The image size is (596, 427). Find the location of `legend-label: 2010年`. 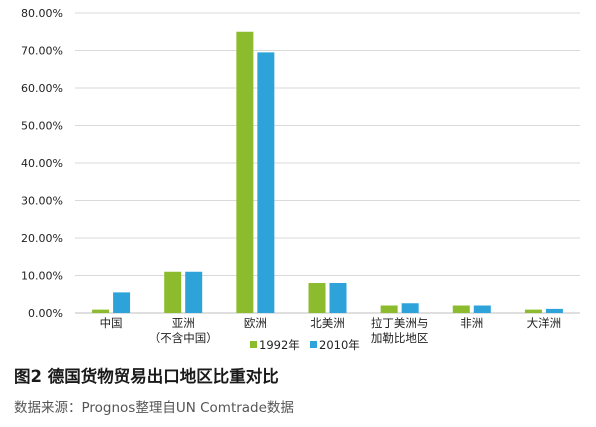

legend-label: 2010年 is located at coordinates (339, 345).